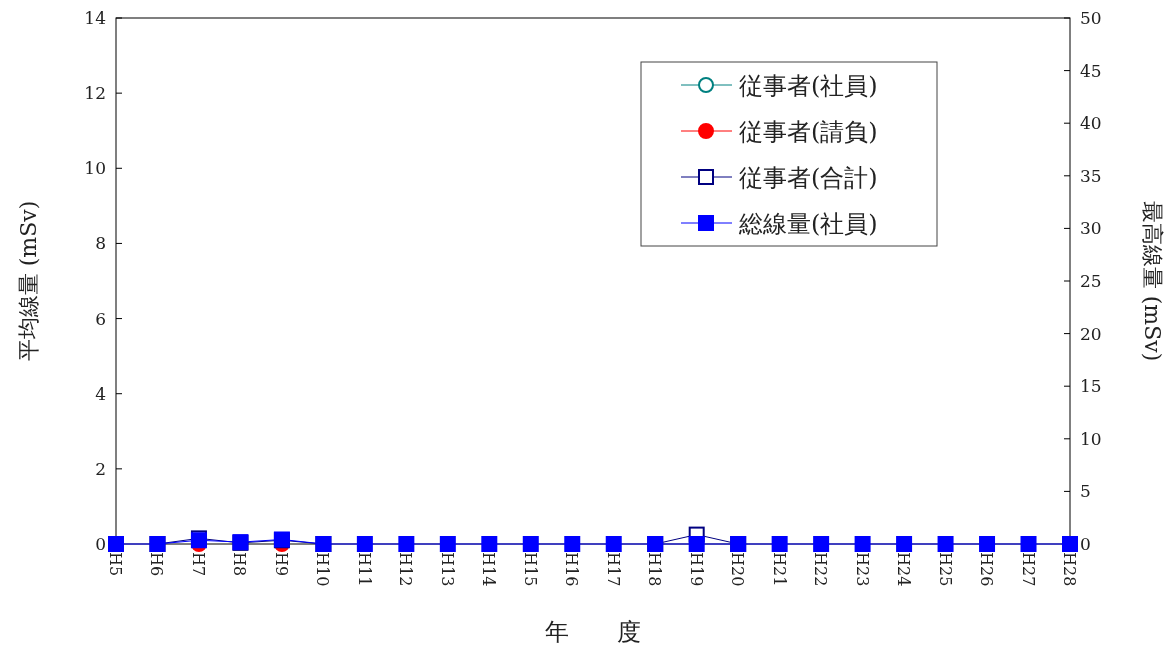 The image size is (1171, 646). Describe the element at coordinates (738, 569) in the screenshot. I see `x-tick-label: H20` at that location.